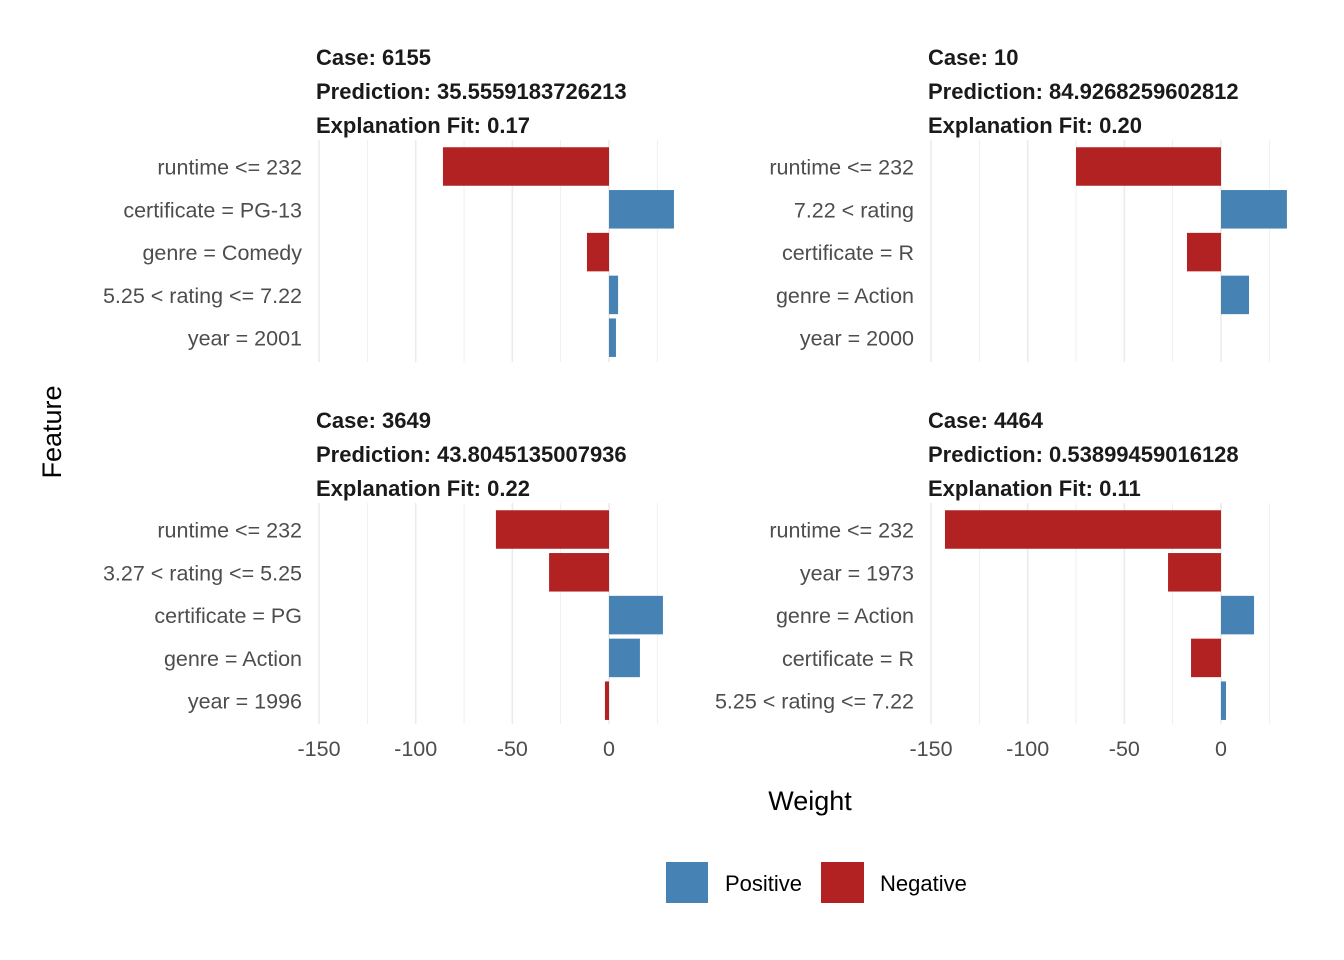 Image resolution: width=1344 pixels, height=960 pixels. I want to click on panel-fit-label: Explanation Fit: 0.17, so click(423, 125).